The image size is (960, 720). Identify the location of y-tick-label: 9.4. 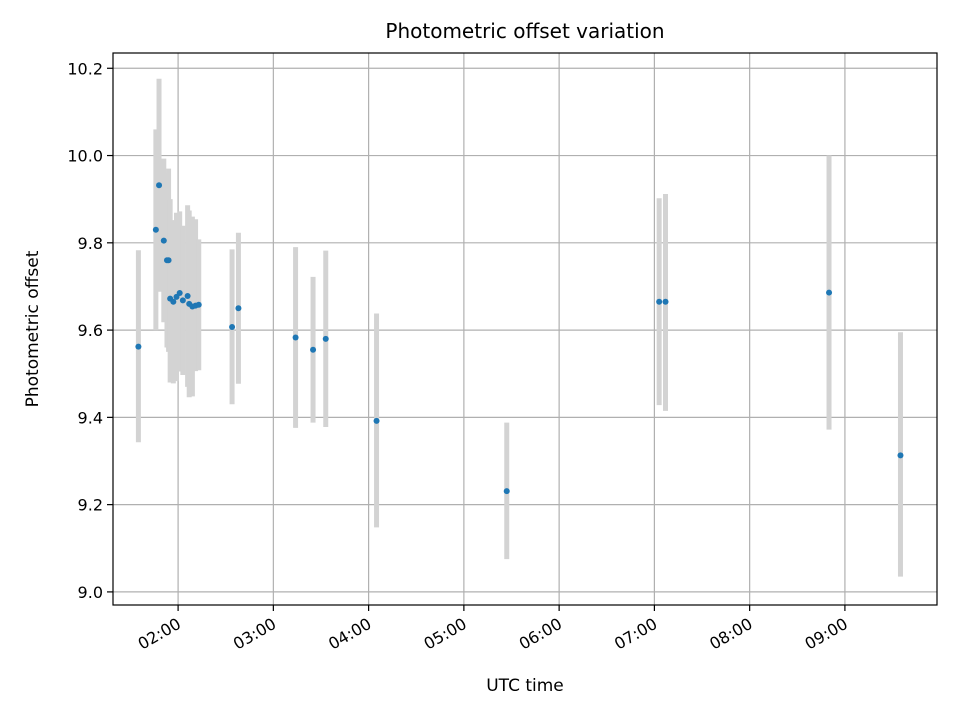
(90, 417).